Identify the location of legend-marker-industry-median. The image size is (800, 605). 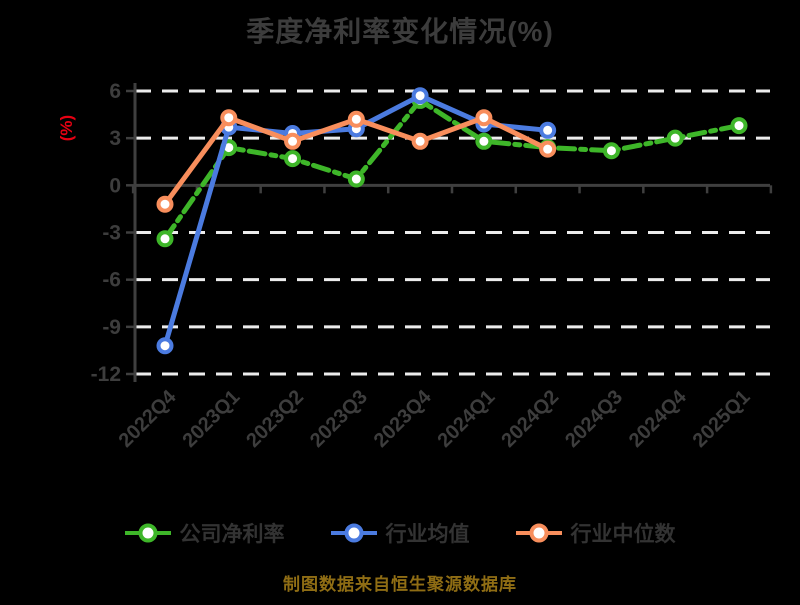
(538, 533).